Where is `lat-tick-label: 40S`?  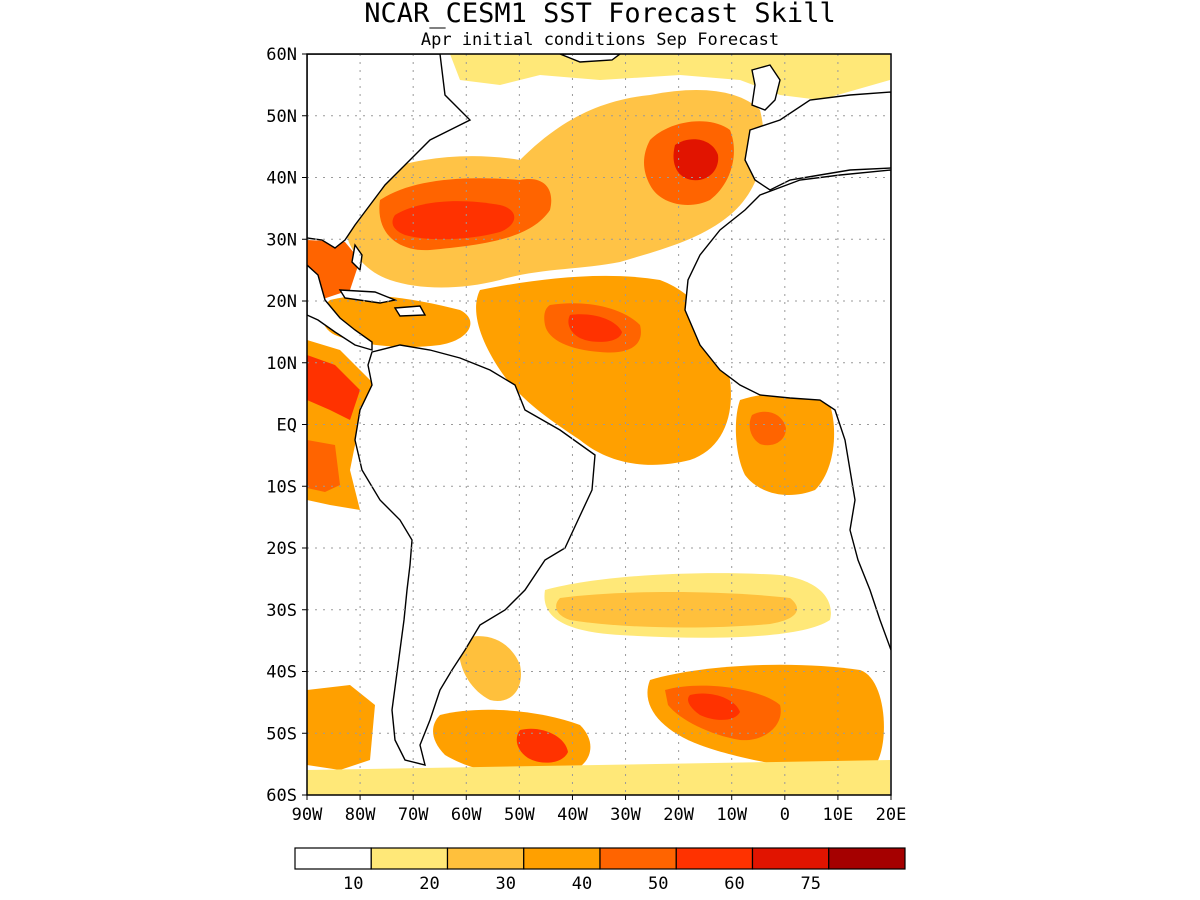 lat-tick-label: 40S is located at coordinates (281, 673).